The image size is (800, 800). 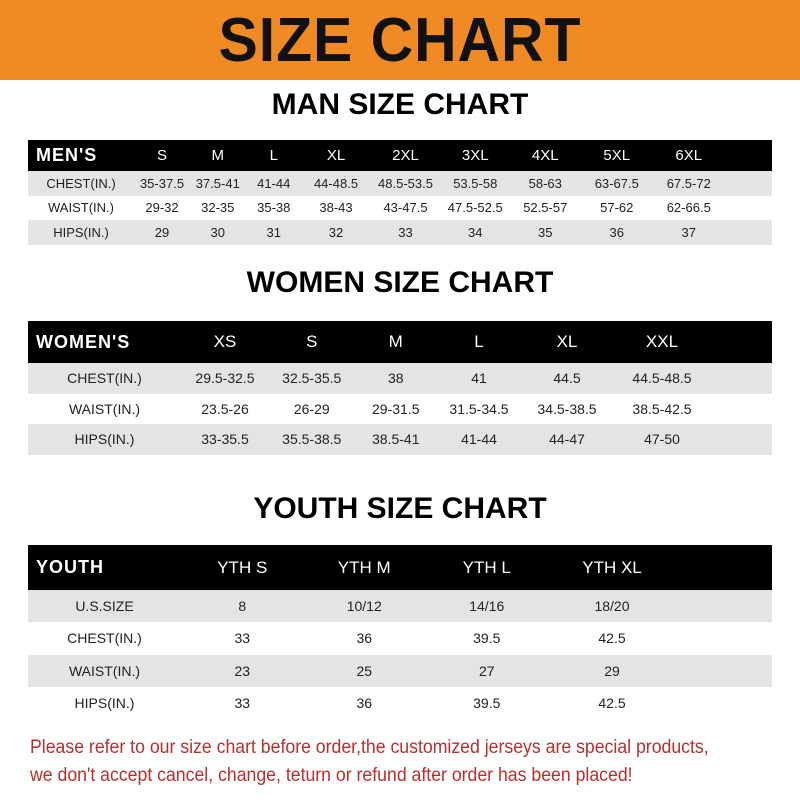 I want to click on cell: 34, so click(x=475, y=232).